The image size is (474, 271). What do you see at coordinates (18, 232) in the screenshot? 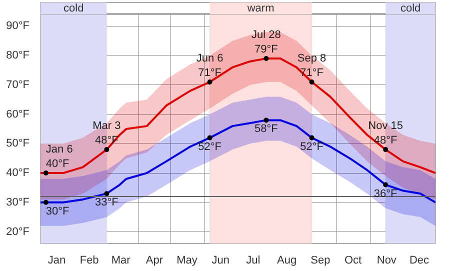
I see `y-tick-label: 20°F` at bounding box center [18, 232].